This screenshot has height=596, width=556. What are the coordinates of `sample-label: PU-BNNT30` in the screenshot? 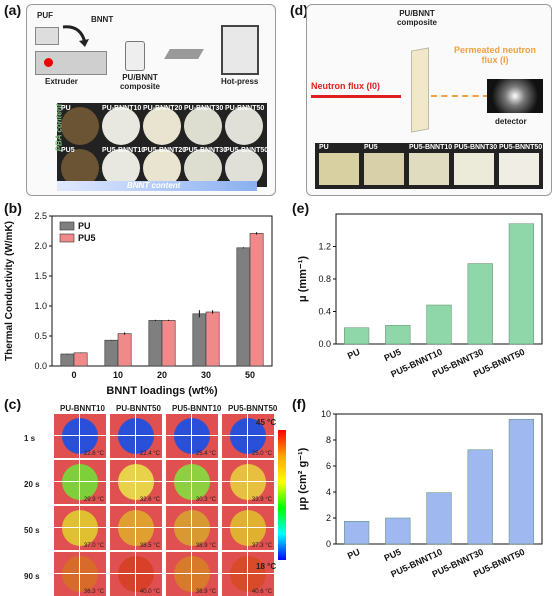 It's located at (204, 108).